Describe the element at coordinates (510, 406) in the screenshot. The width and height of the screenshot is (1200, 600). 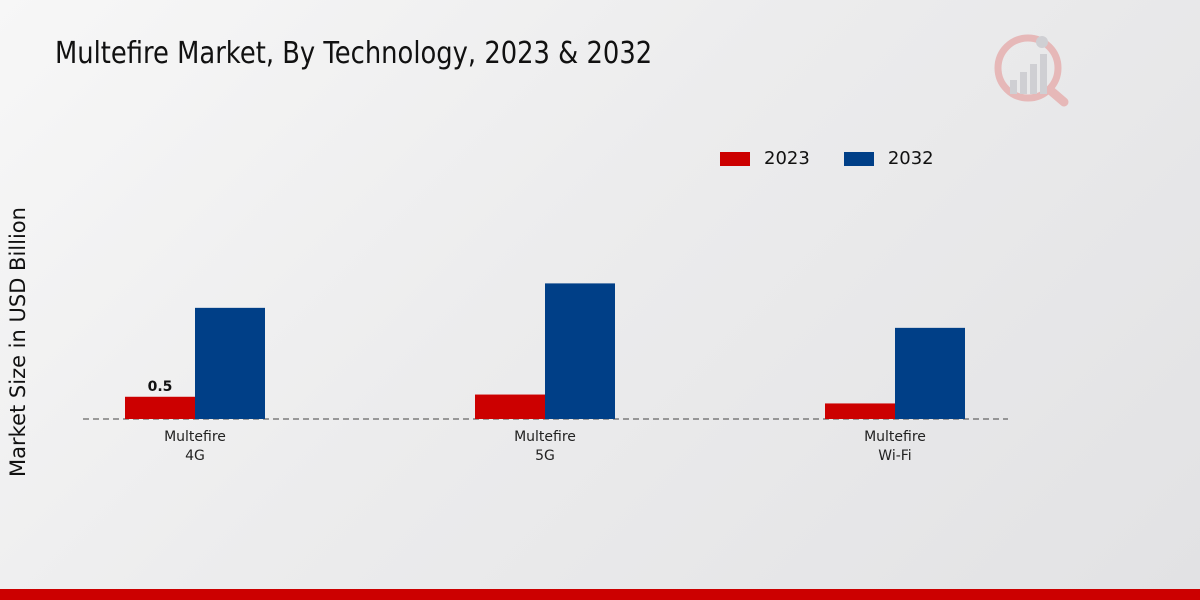
I see `bar-2023-multefire-5g` at that location.